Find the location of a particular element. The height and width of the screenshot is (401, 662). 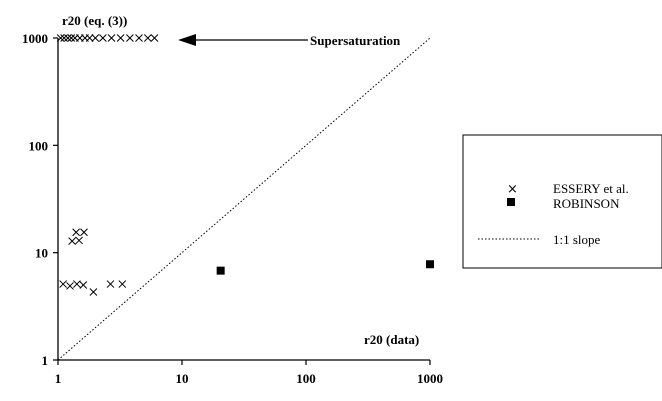

x-tick-label: 100 is located at coordinates (306, 378).